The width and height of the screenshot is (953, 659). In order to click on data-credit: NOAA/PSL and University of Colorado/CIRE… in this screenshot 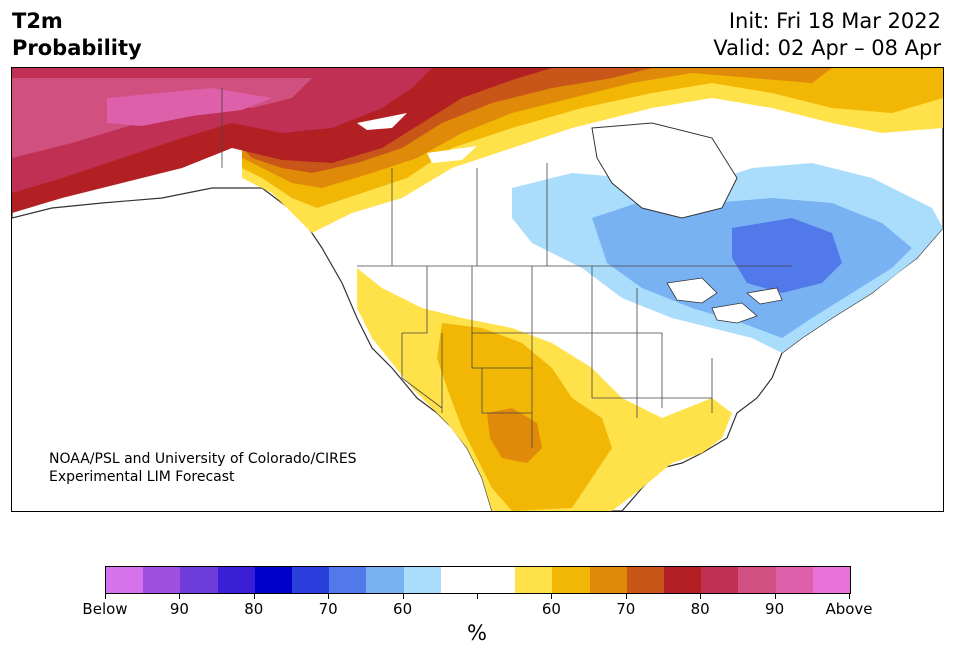, I will do `click(203, 468)`.